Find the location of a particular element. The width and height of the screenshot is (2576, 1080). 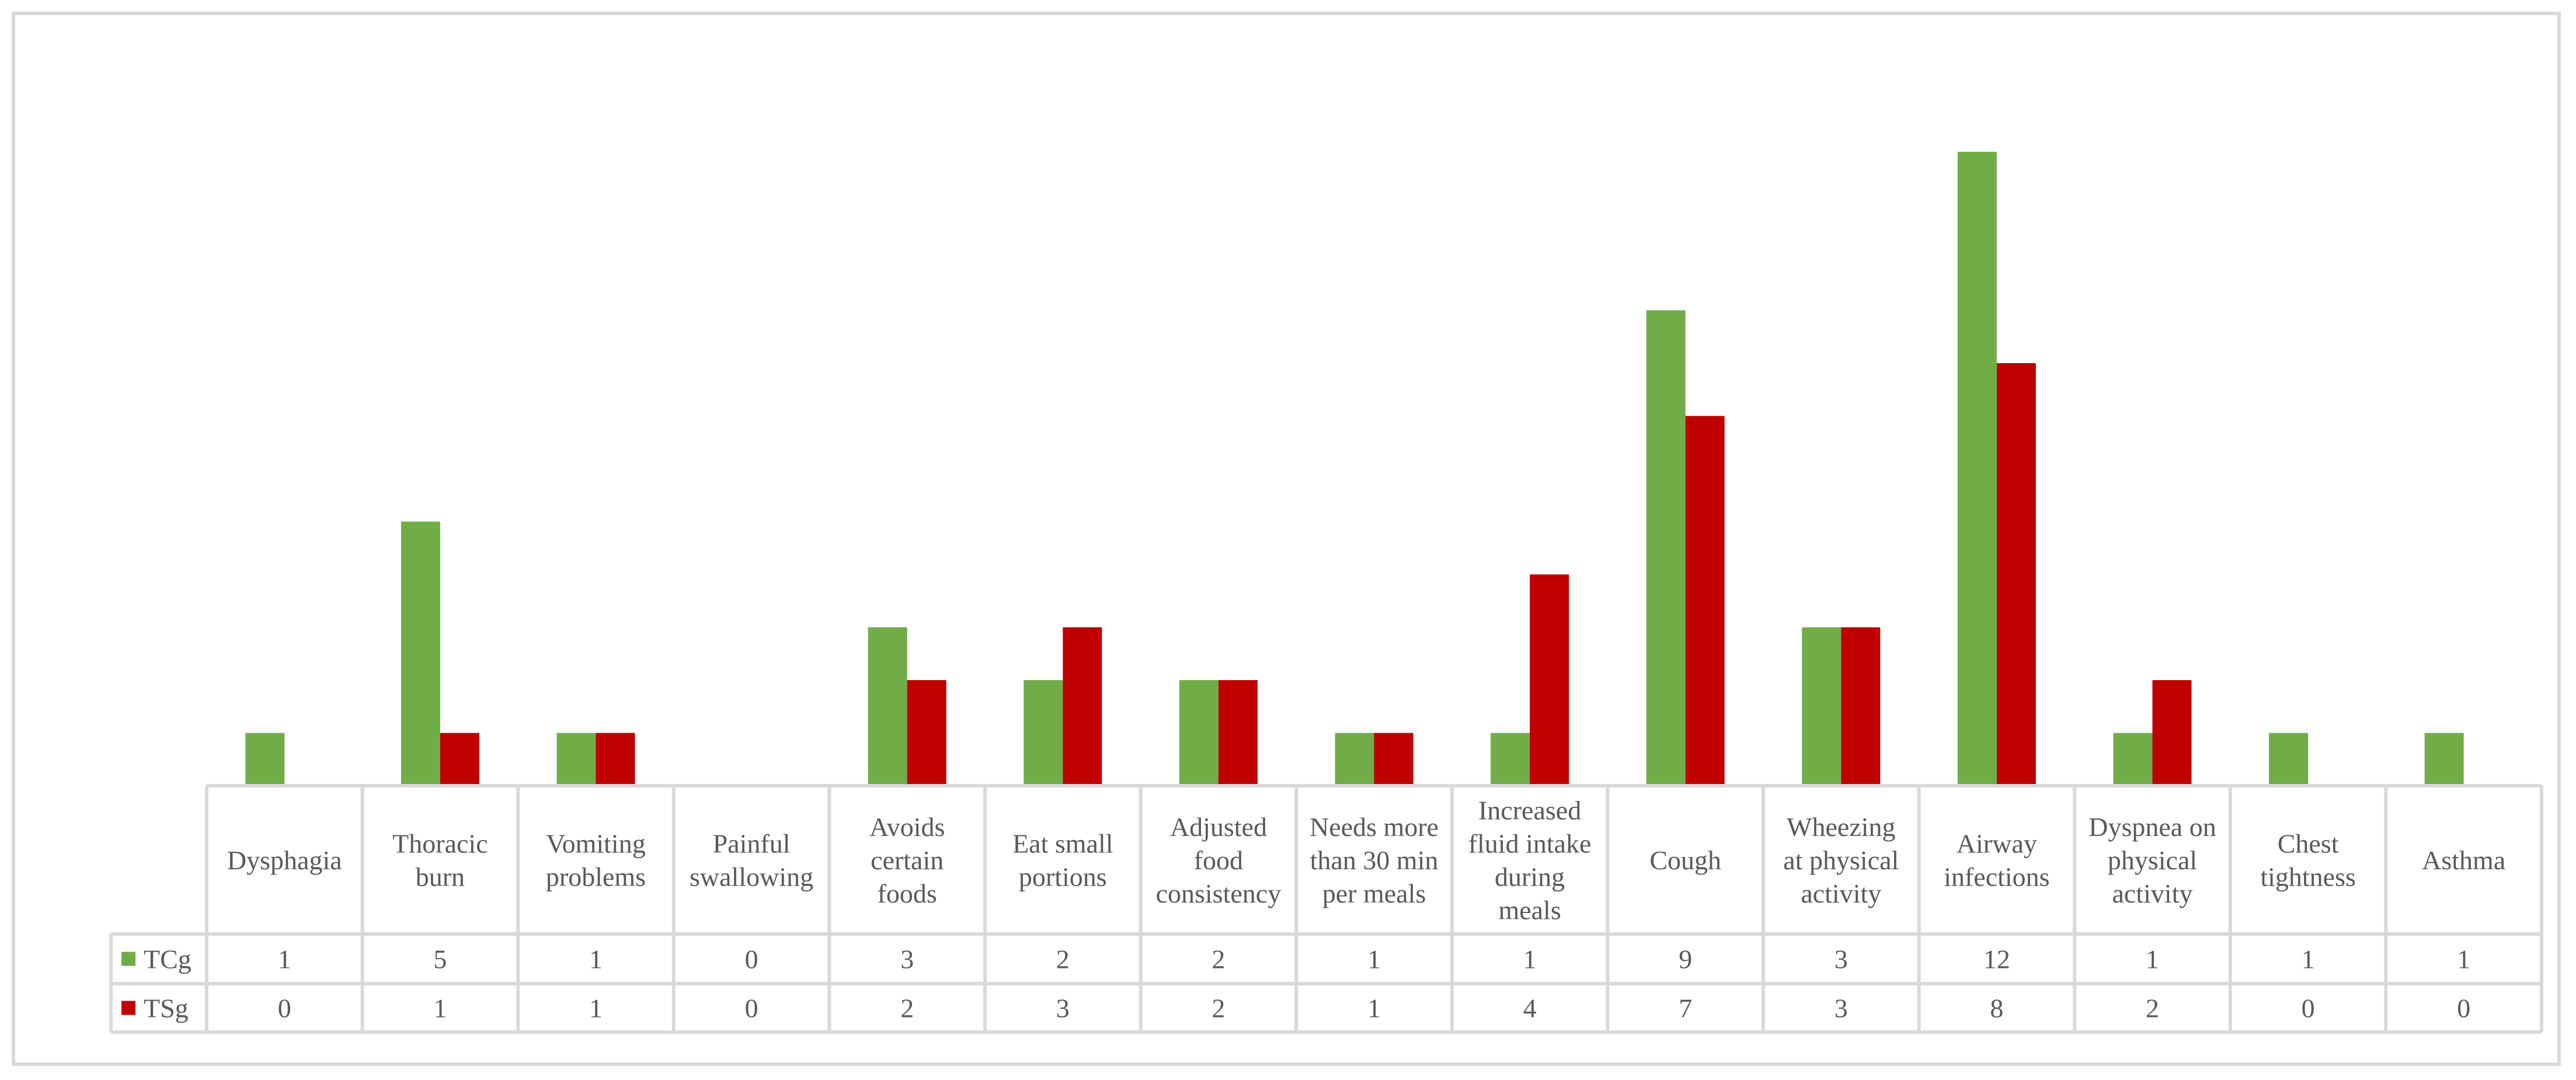

category-label: Increased fluid intake during meals is located at coordinates (1530, 861).